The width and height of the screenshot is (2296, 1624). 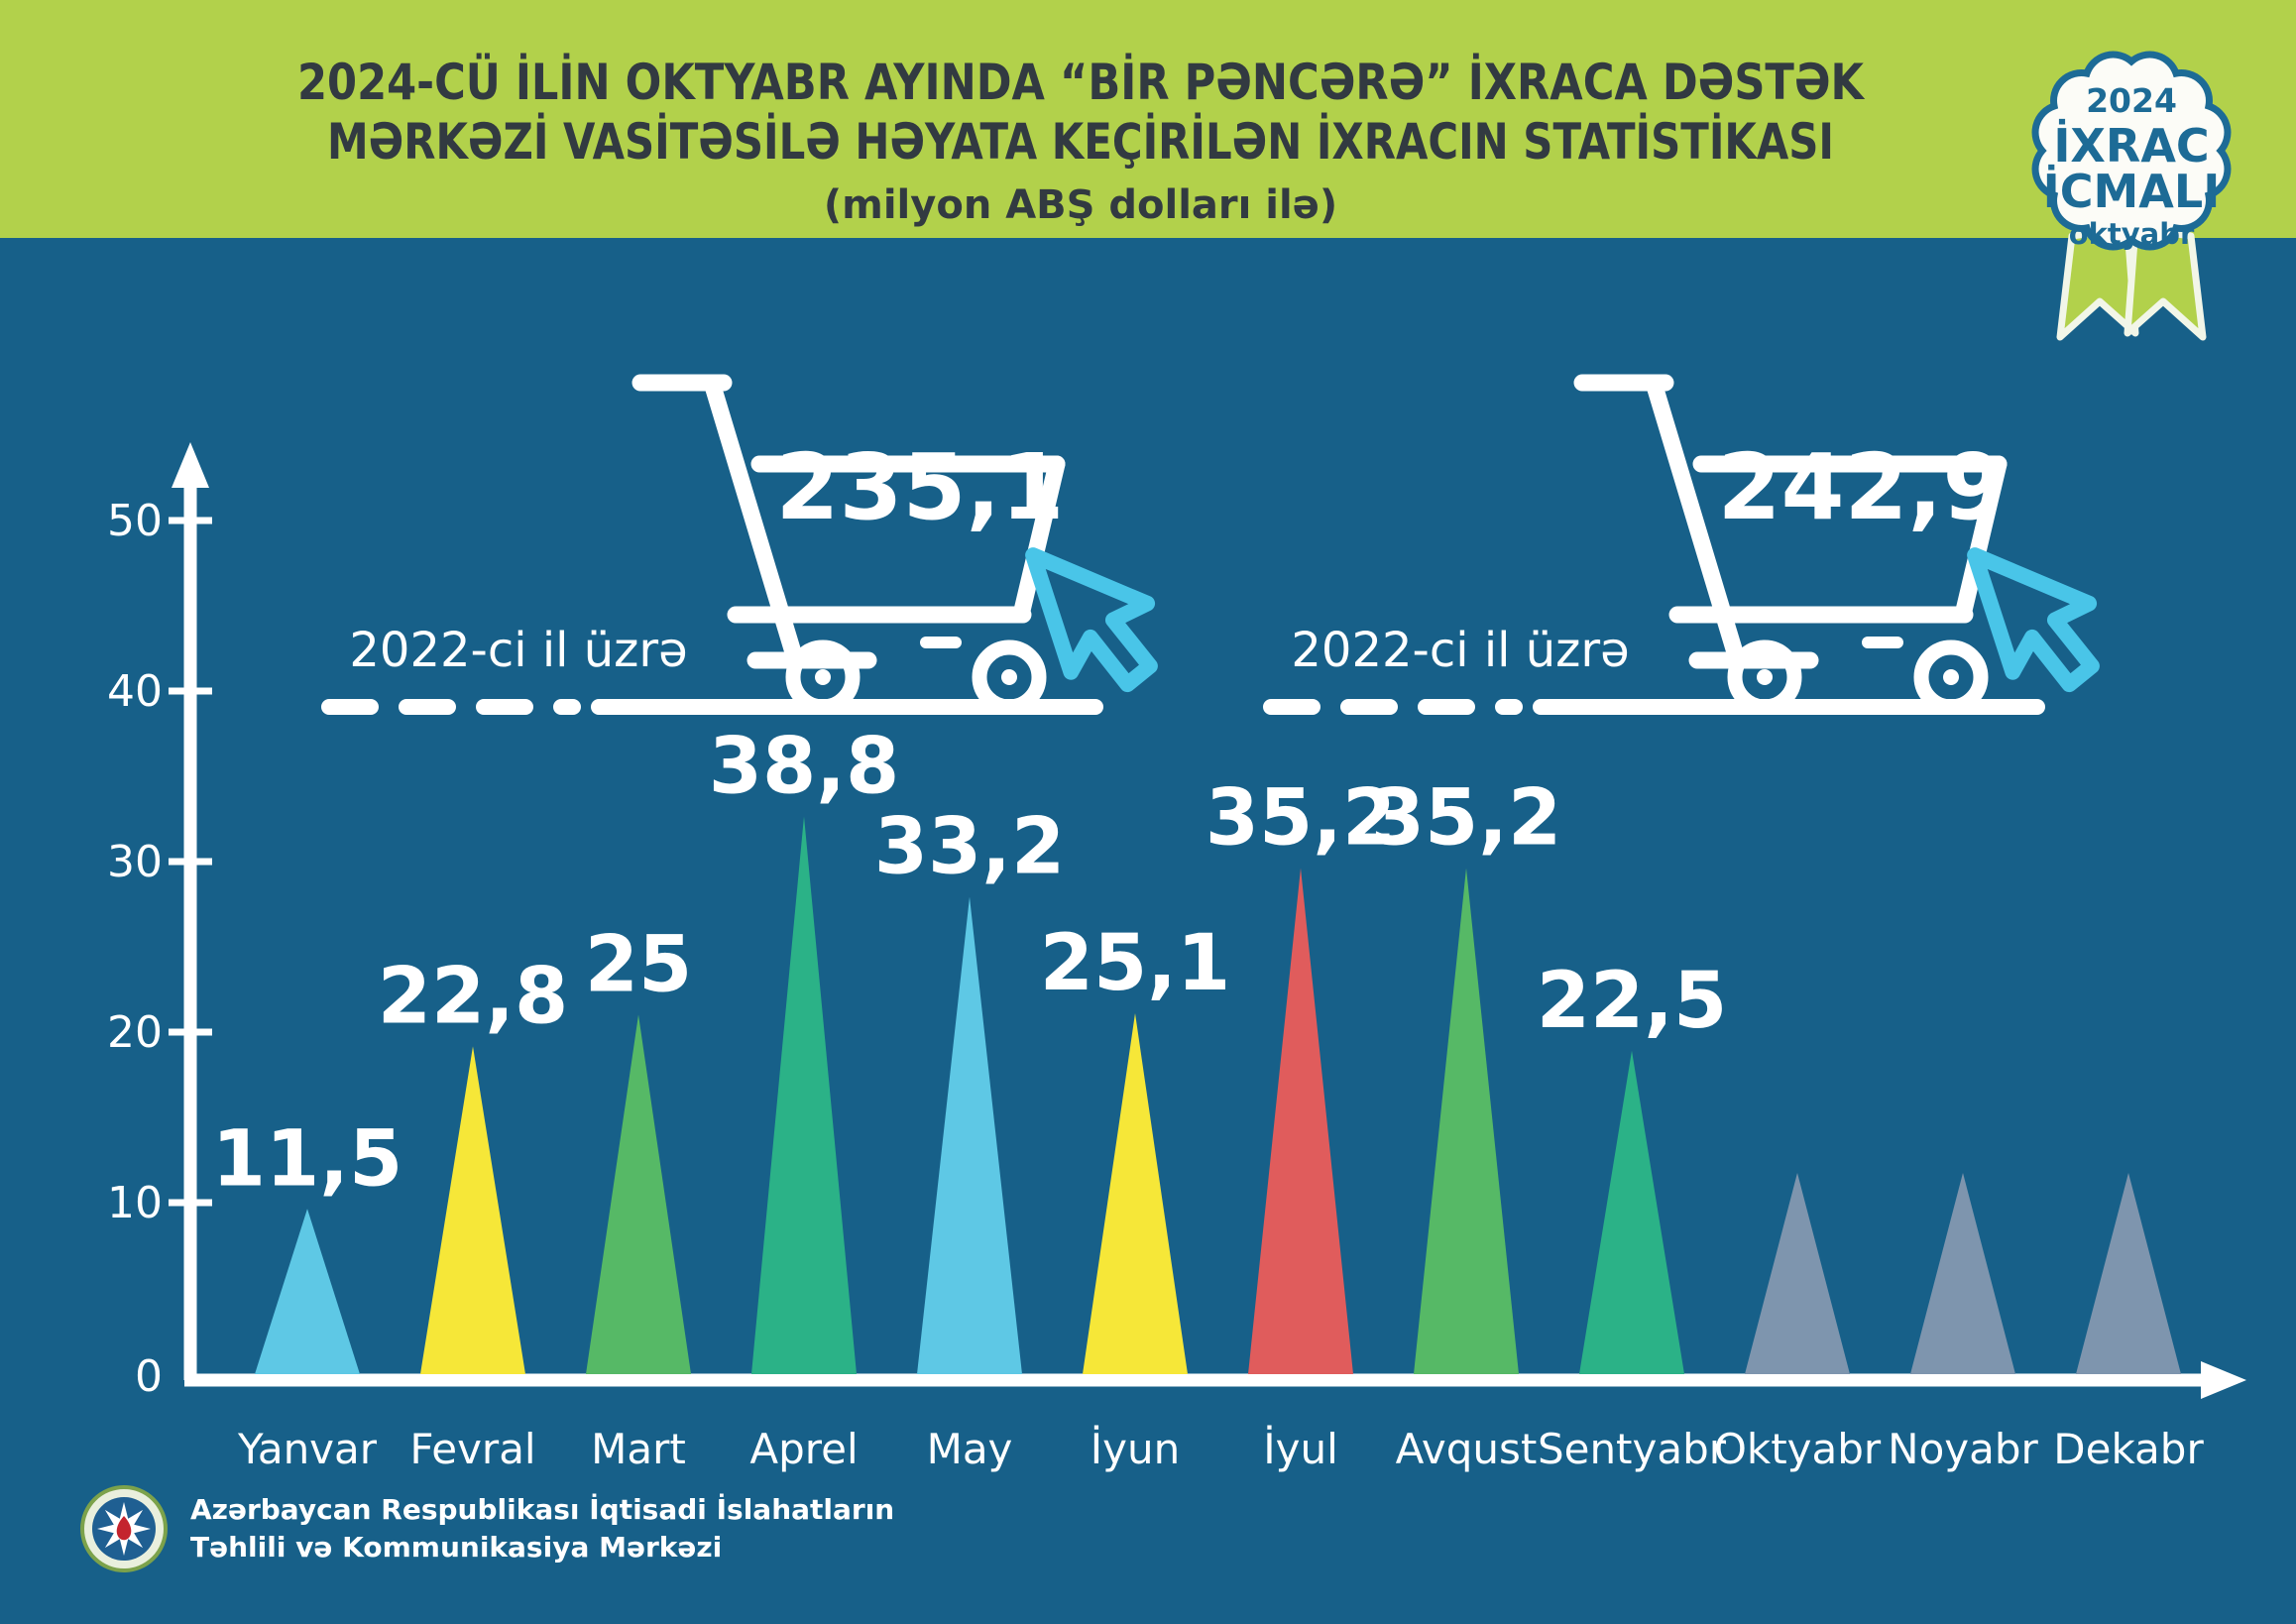 I want to click on cart-value-left: 235,1, so click(x=919, y=487).